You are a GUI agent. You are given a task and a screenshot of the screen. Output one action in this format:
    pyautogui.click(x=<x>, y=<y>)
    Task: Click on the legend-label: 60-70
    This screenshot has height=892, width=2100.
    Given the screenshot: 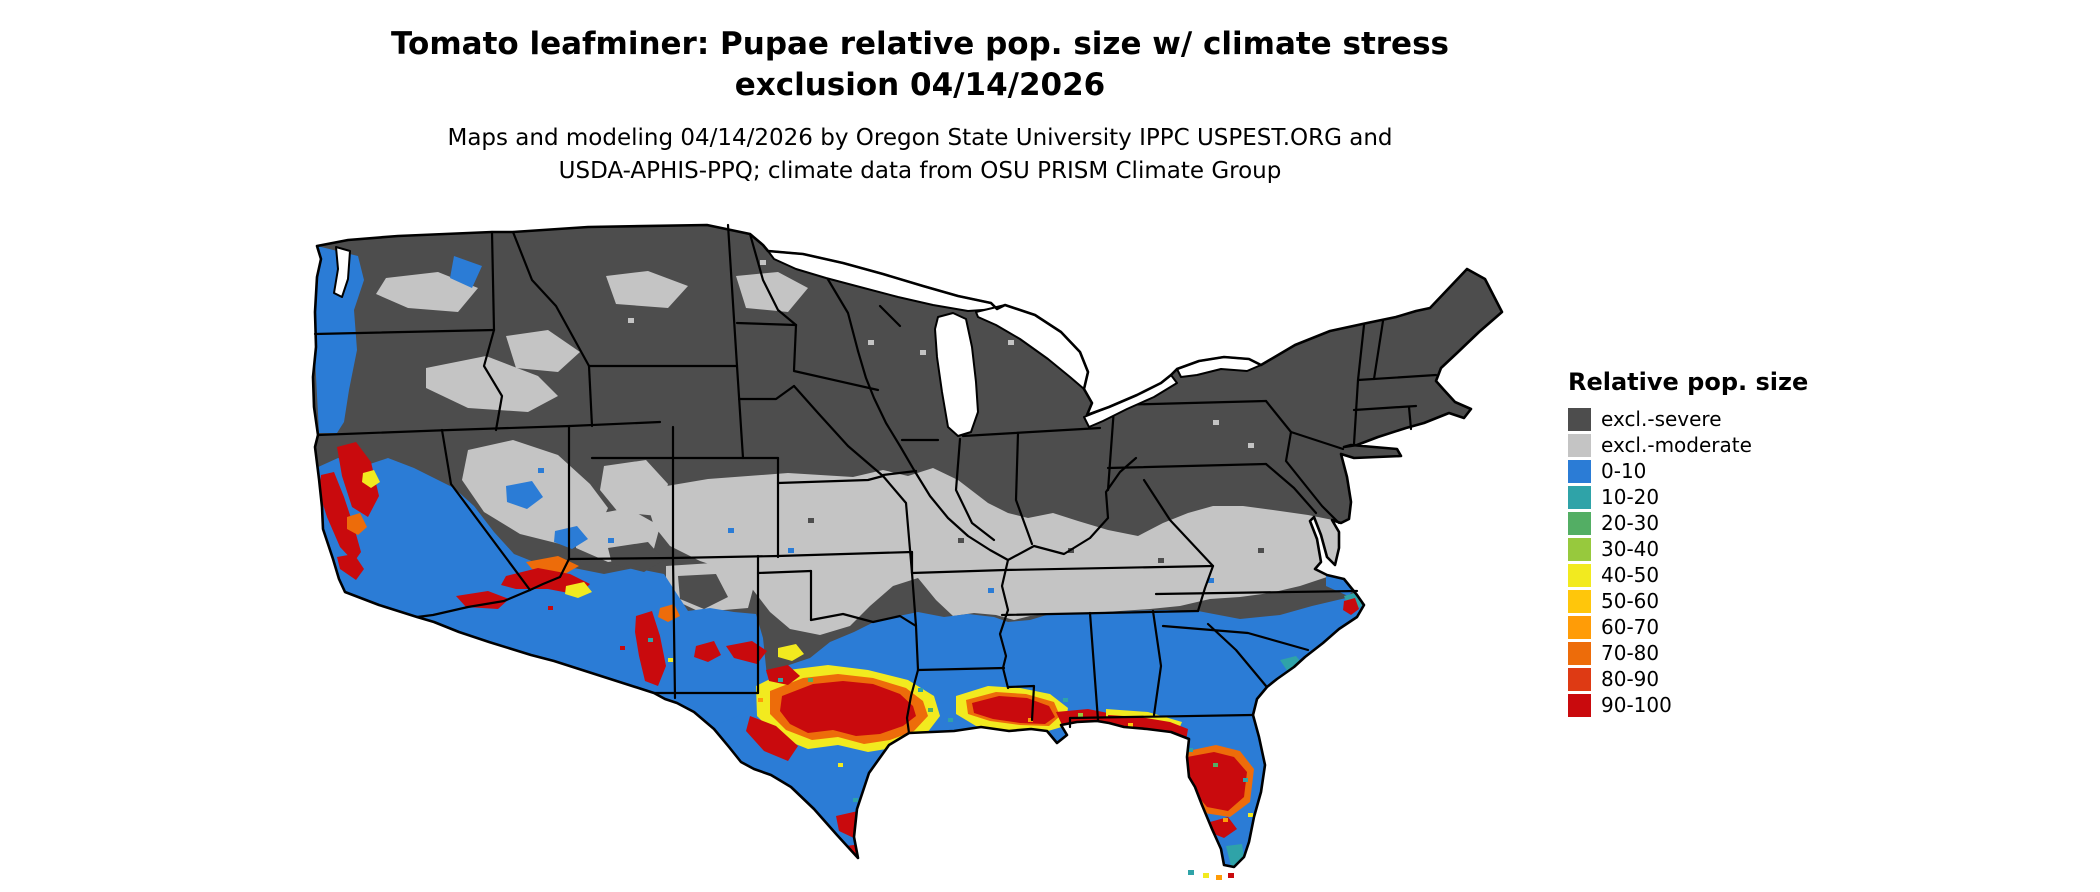 What is the action you would take?
    pyautogui.click(x=1630, y=627)
    